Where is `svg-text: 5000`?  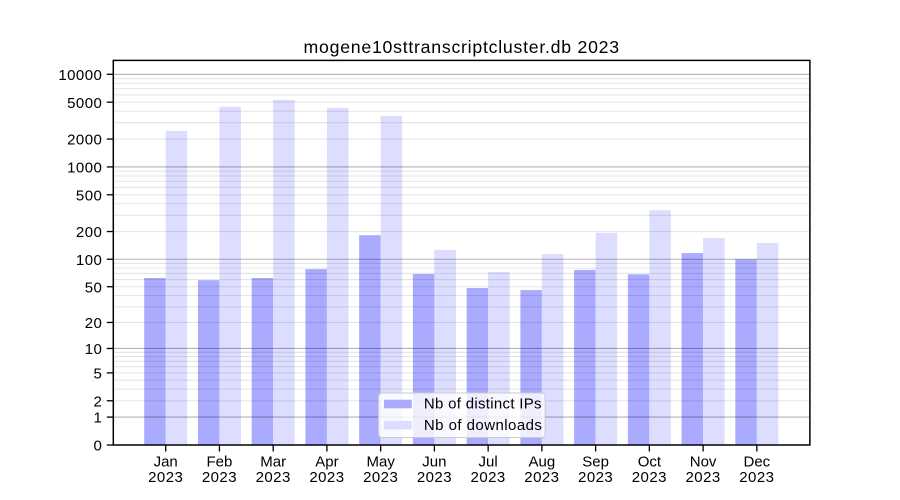
svg-text: 5000 is located at coordinates (84, 103).